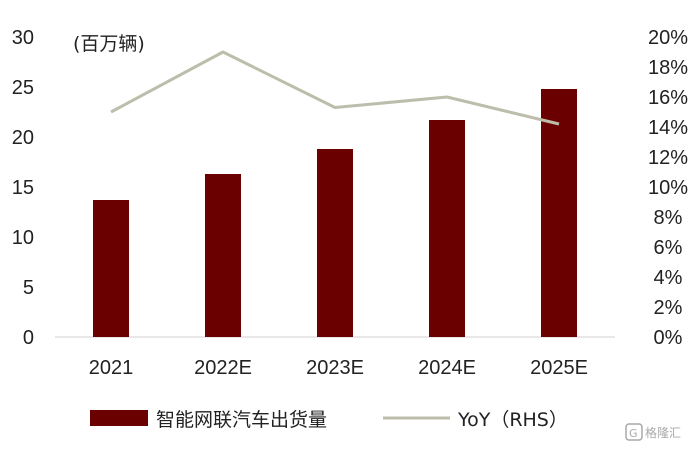  What do you see at coordinates (119, 418) in the screenshot?
I see `legend-bar-swatch` at bounding box center [119, 418].